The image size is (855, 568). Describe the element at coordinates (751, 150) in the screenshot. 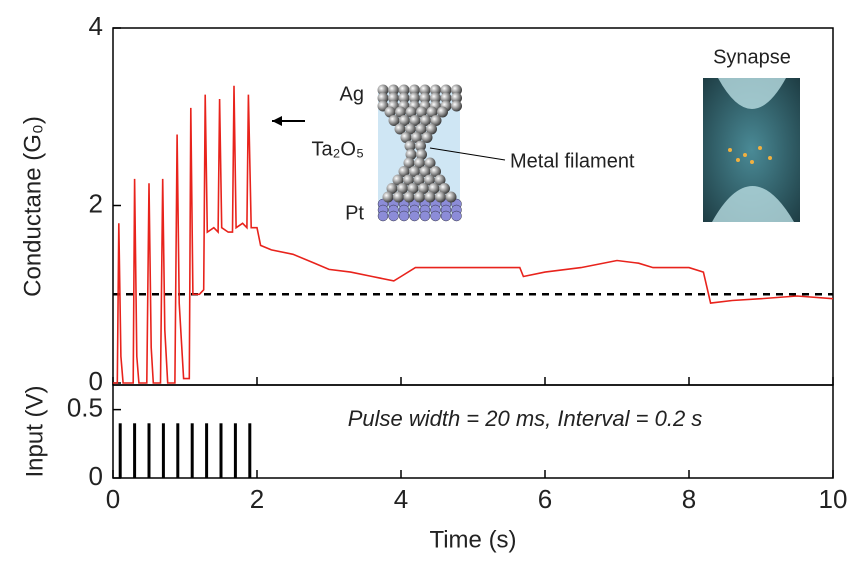

I see `synapse-image` at that location.